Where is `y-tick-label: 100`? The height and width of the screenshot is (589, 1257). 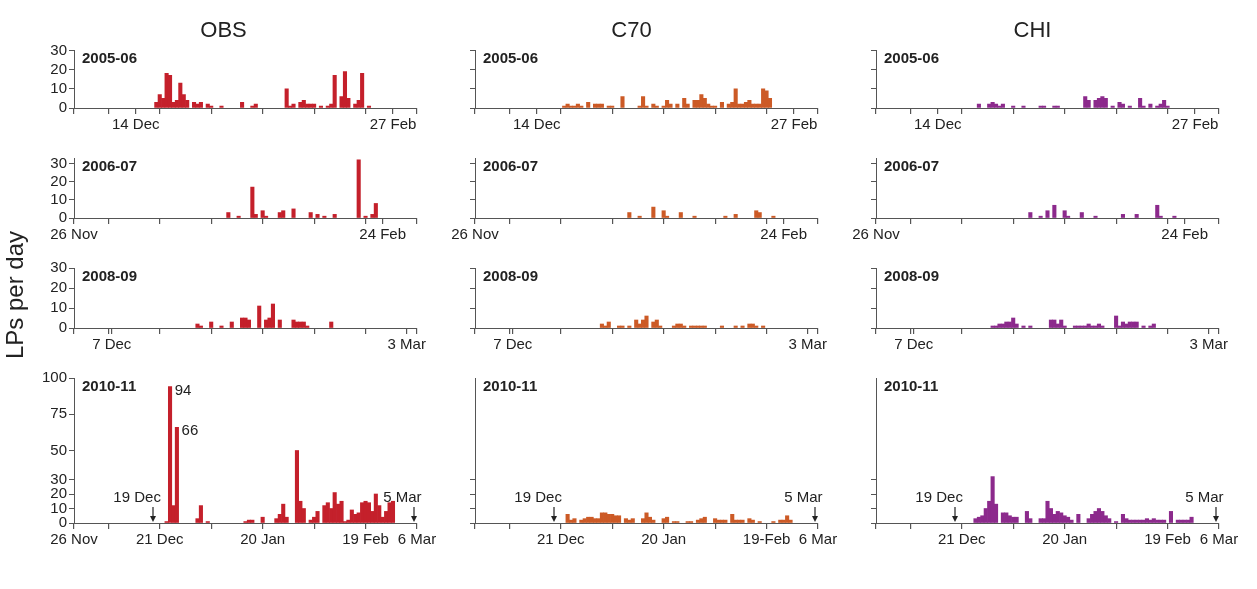 y-tick-label: 100 is located at coordinates (54, 377).